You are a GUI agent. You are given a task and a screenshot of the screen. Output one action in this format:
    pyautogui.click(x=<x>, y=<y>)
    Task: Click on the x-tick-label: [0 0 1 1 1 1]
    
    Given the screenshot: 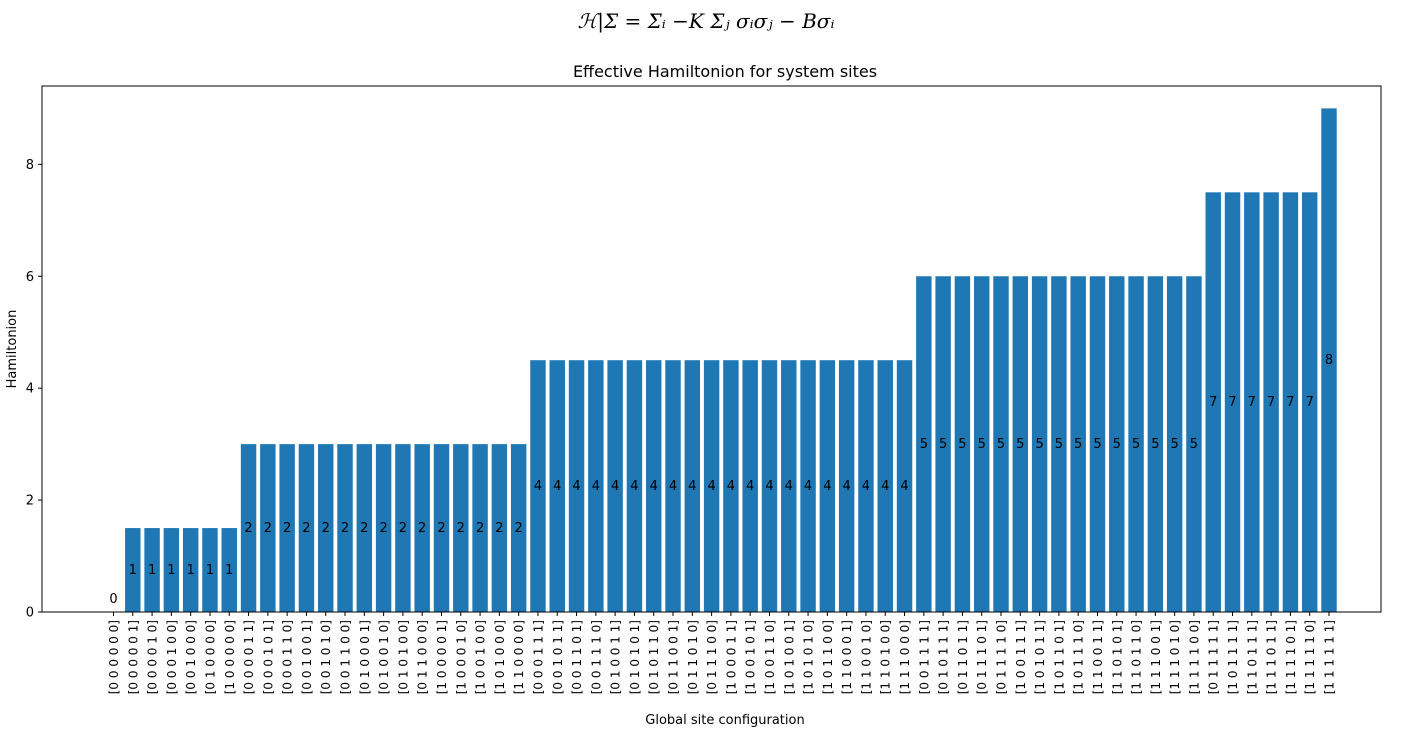 What is the action you would take?
    pyautogui.click(x=924, y=657)
    